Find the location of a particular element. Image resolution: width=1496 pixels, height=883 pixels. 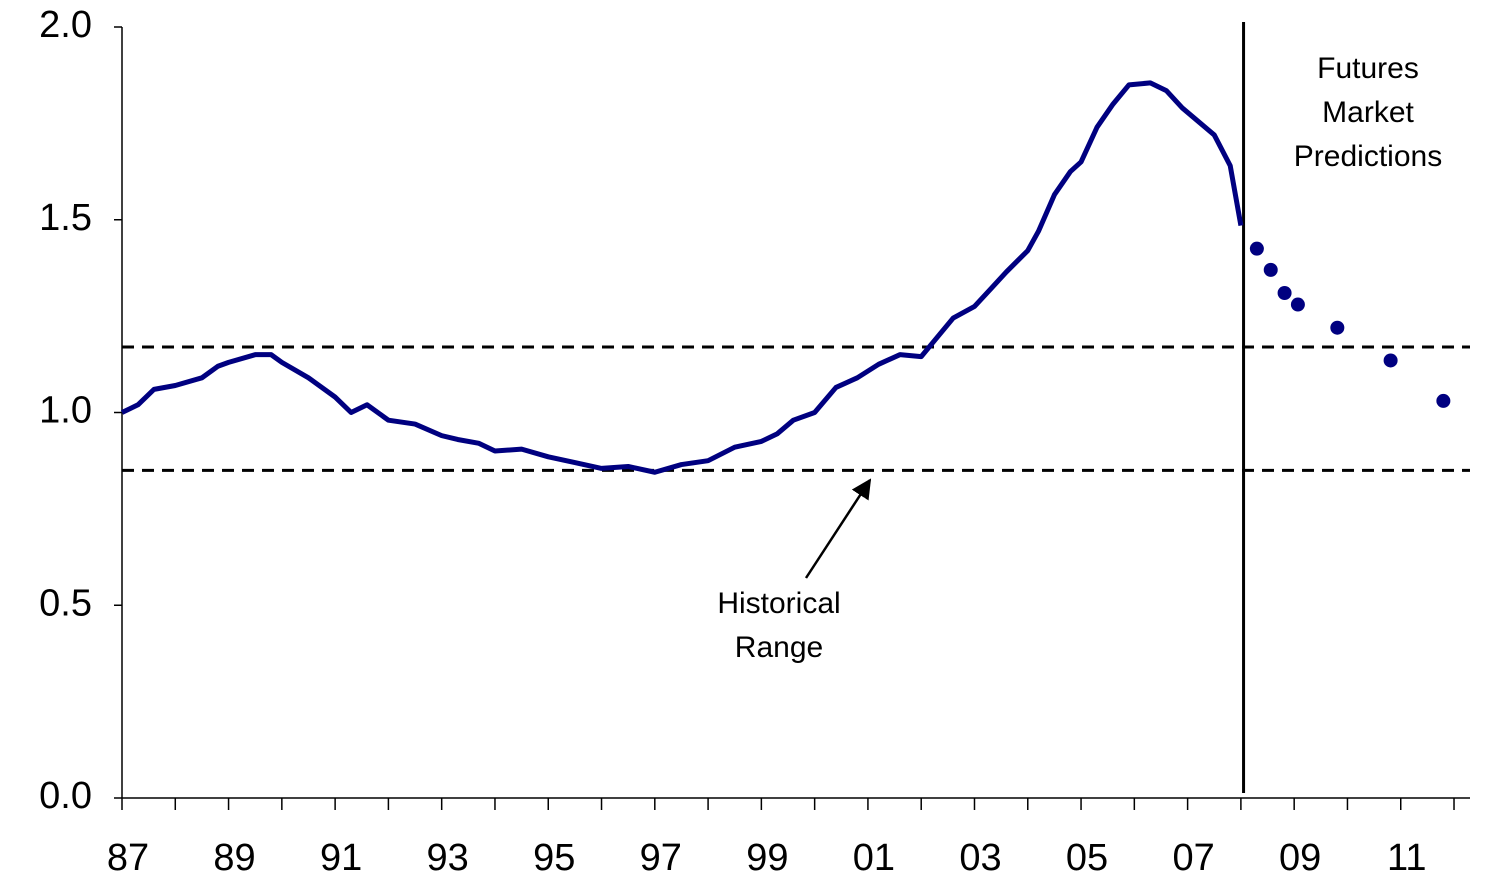

x-tick-label: 09 is located at coordinates (1300, 858).